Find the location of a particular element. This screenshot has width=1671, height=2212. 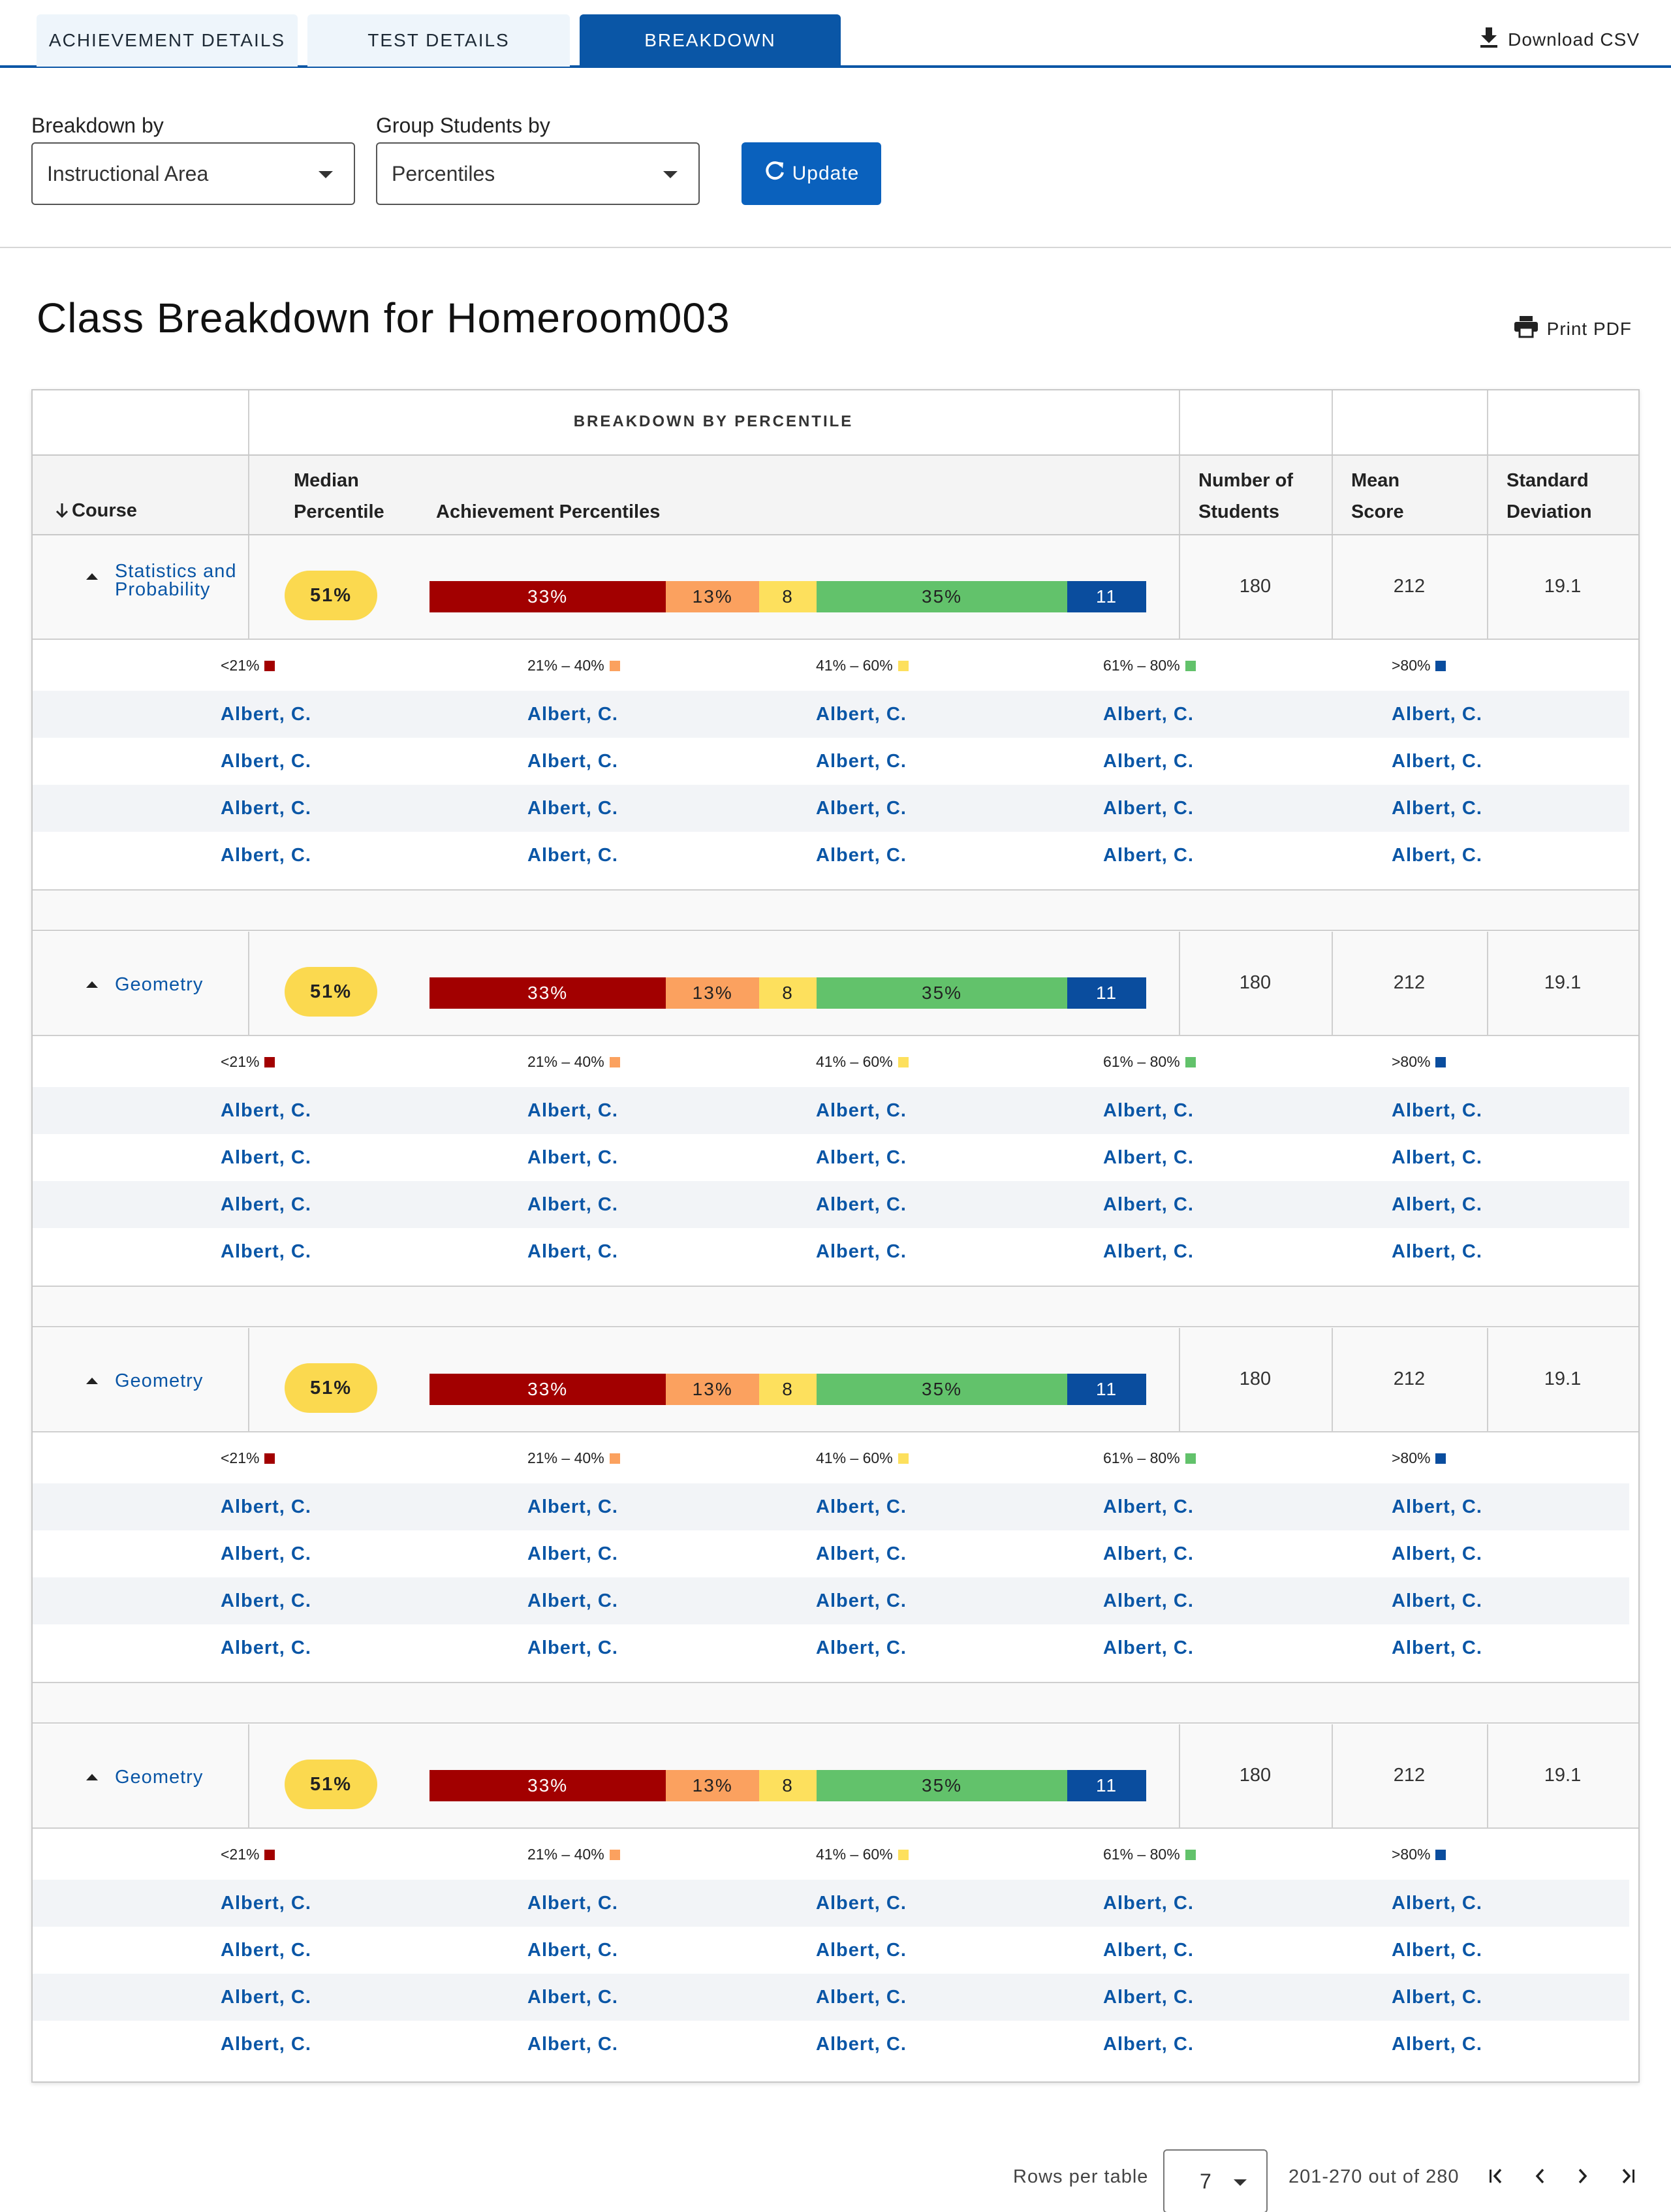

course-name-link-line2: Probability is located at coordinates (163, 589).